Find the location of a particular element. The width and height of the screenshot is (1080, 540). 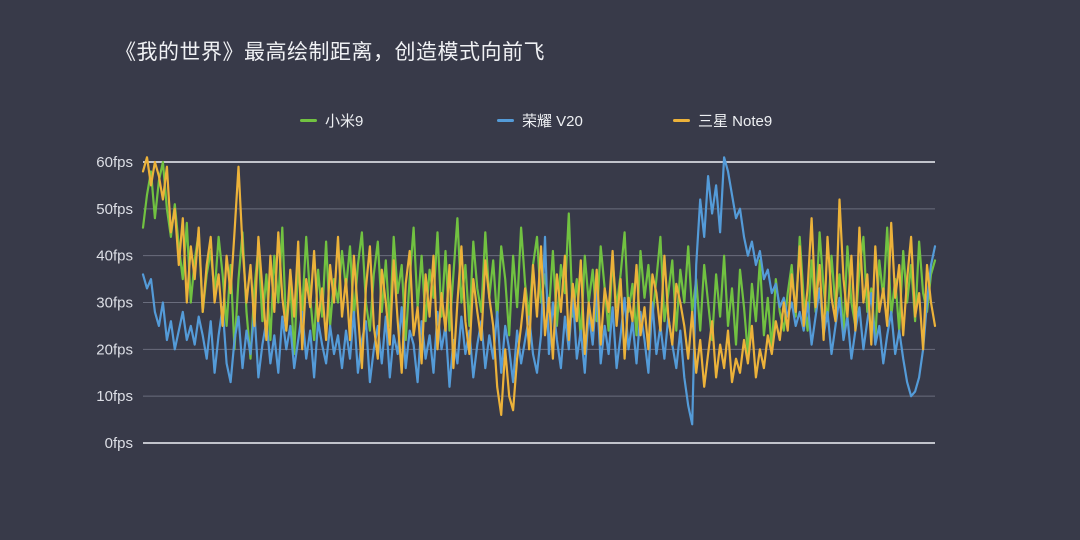

y-axis-tick-label: 30fps is located at coordinates (114, 303).